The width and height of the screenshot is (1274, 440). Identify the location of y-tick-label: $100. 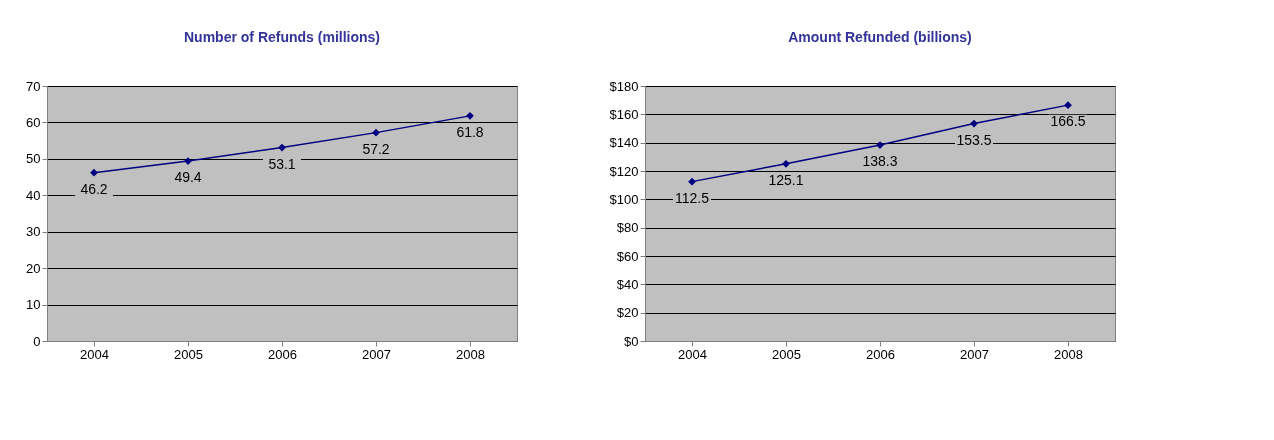
(624, 199).